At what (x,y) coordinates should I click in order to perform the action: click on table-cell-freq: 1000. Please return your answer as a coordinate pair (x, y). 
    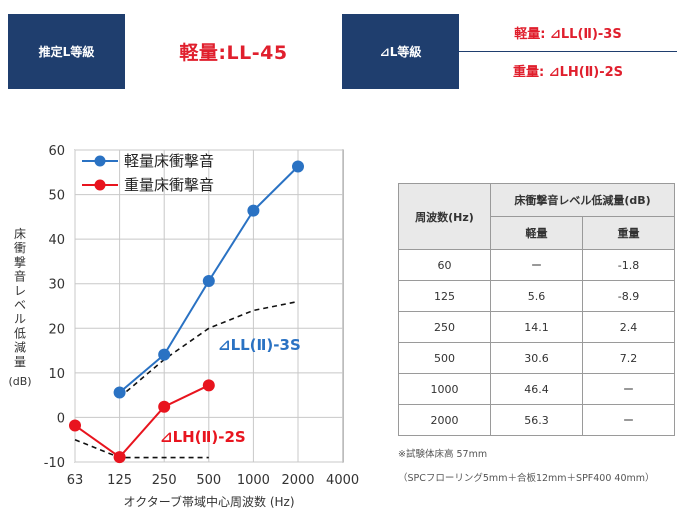
    Looking at the image, I should click on (444, 389).